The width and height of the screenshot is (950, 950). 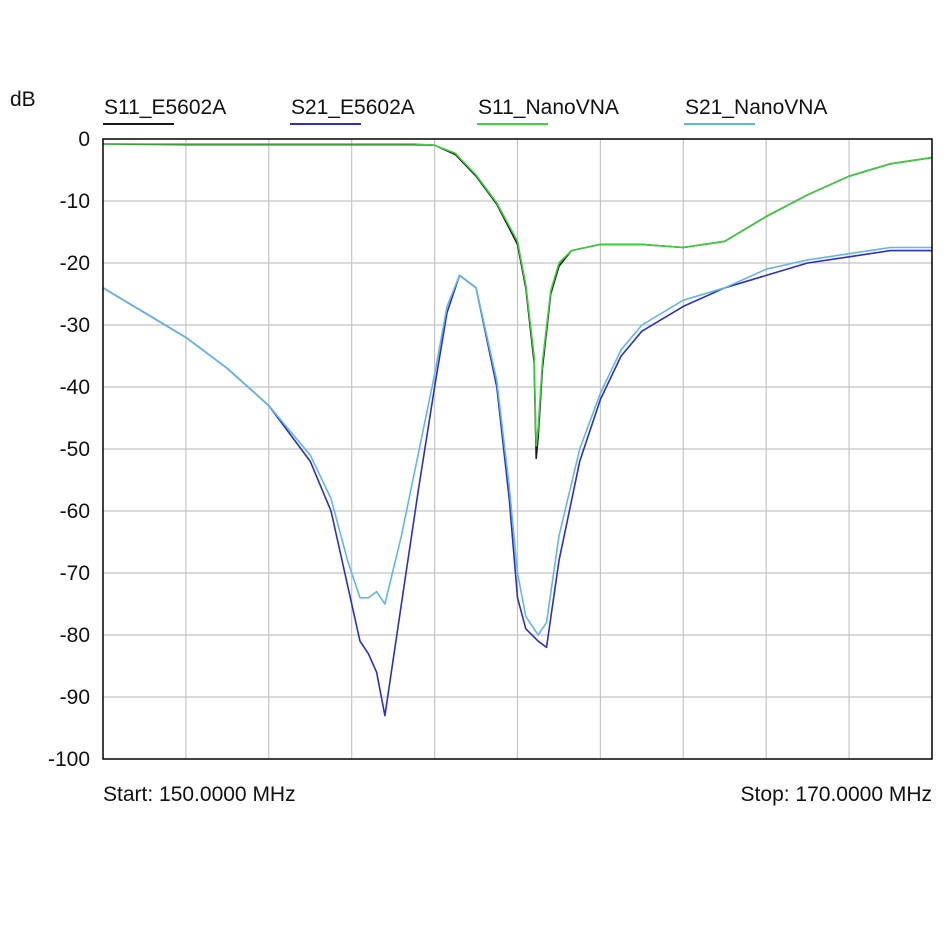 I want to click on y-tick-labels: 0 -10 -20 -30 -40 -50 -60 -70 -80 -90 -100, so click(x=69, y=449).